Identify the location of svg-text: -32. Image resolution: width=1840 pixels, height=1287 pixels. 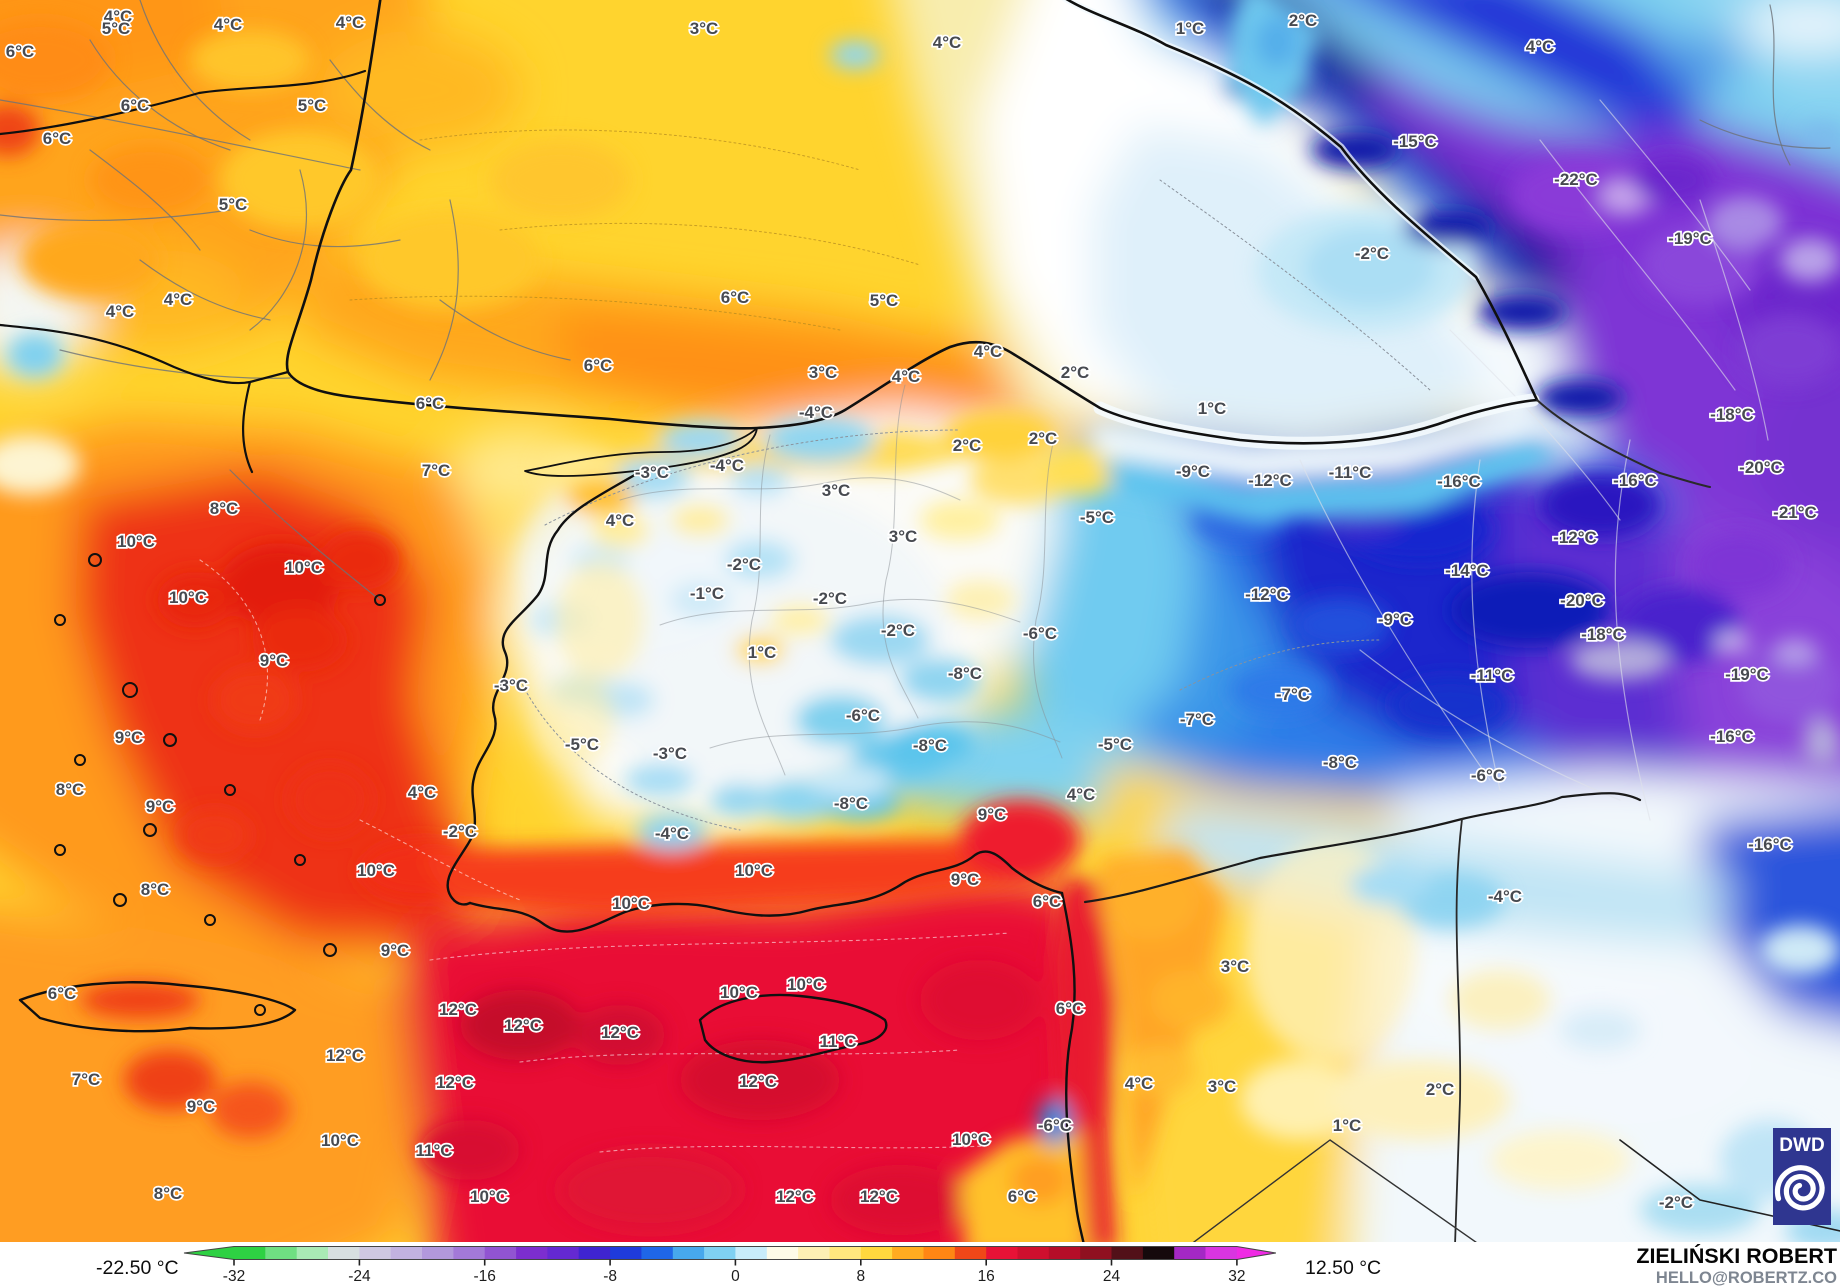
(234, 1276).